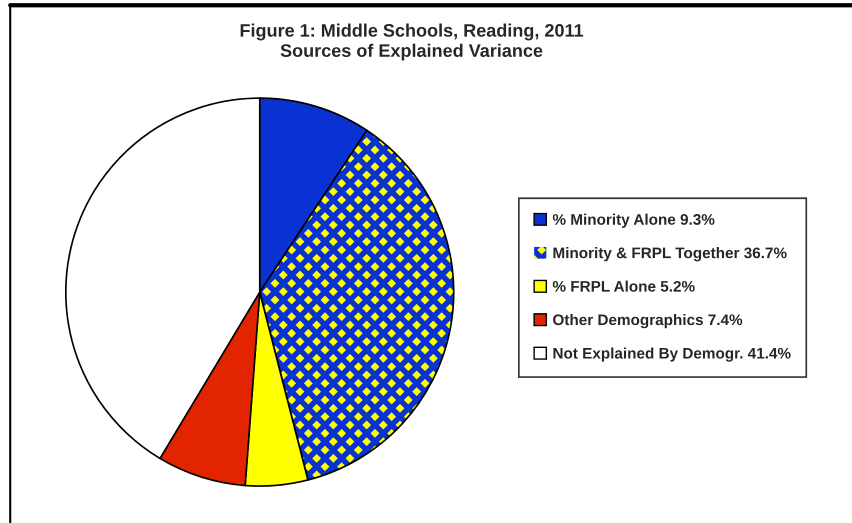  What do you see at coordinates (623, 286) in the screenshot?
I see `legend-label: % FRPL Alone 5.2%` at bounding box center [623, 286].